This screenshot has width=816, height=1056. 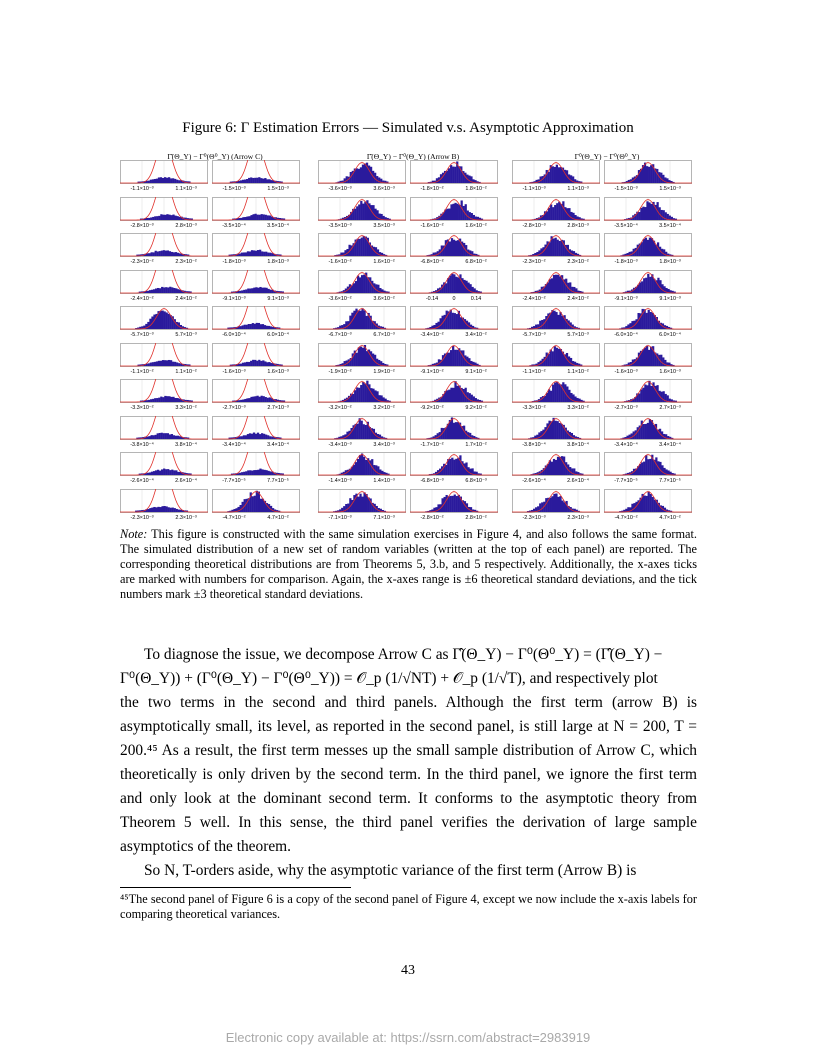 I want to click on tick-label: 2.8×10⁻², so click(x=476, y=517).